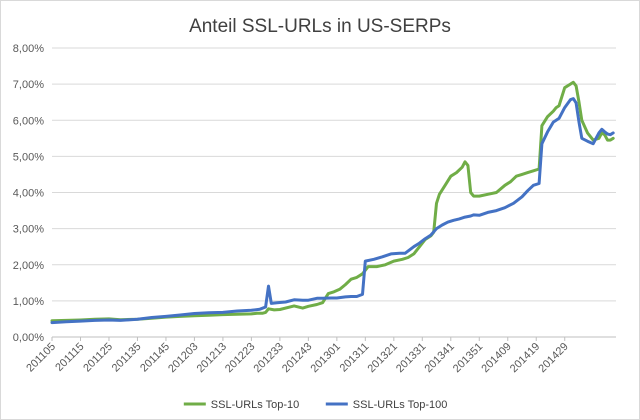 The height and width of the screenshot is (420, 640). Describe the element at coordinates (28, 85) in the screenshot. I see `y-tick-label: 7,00%` at that location.